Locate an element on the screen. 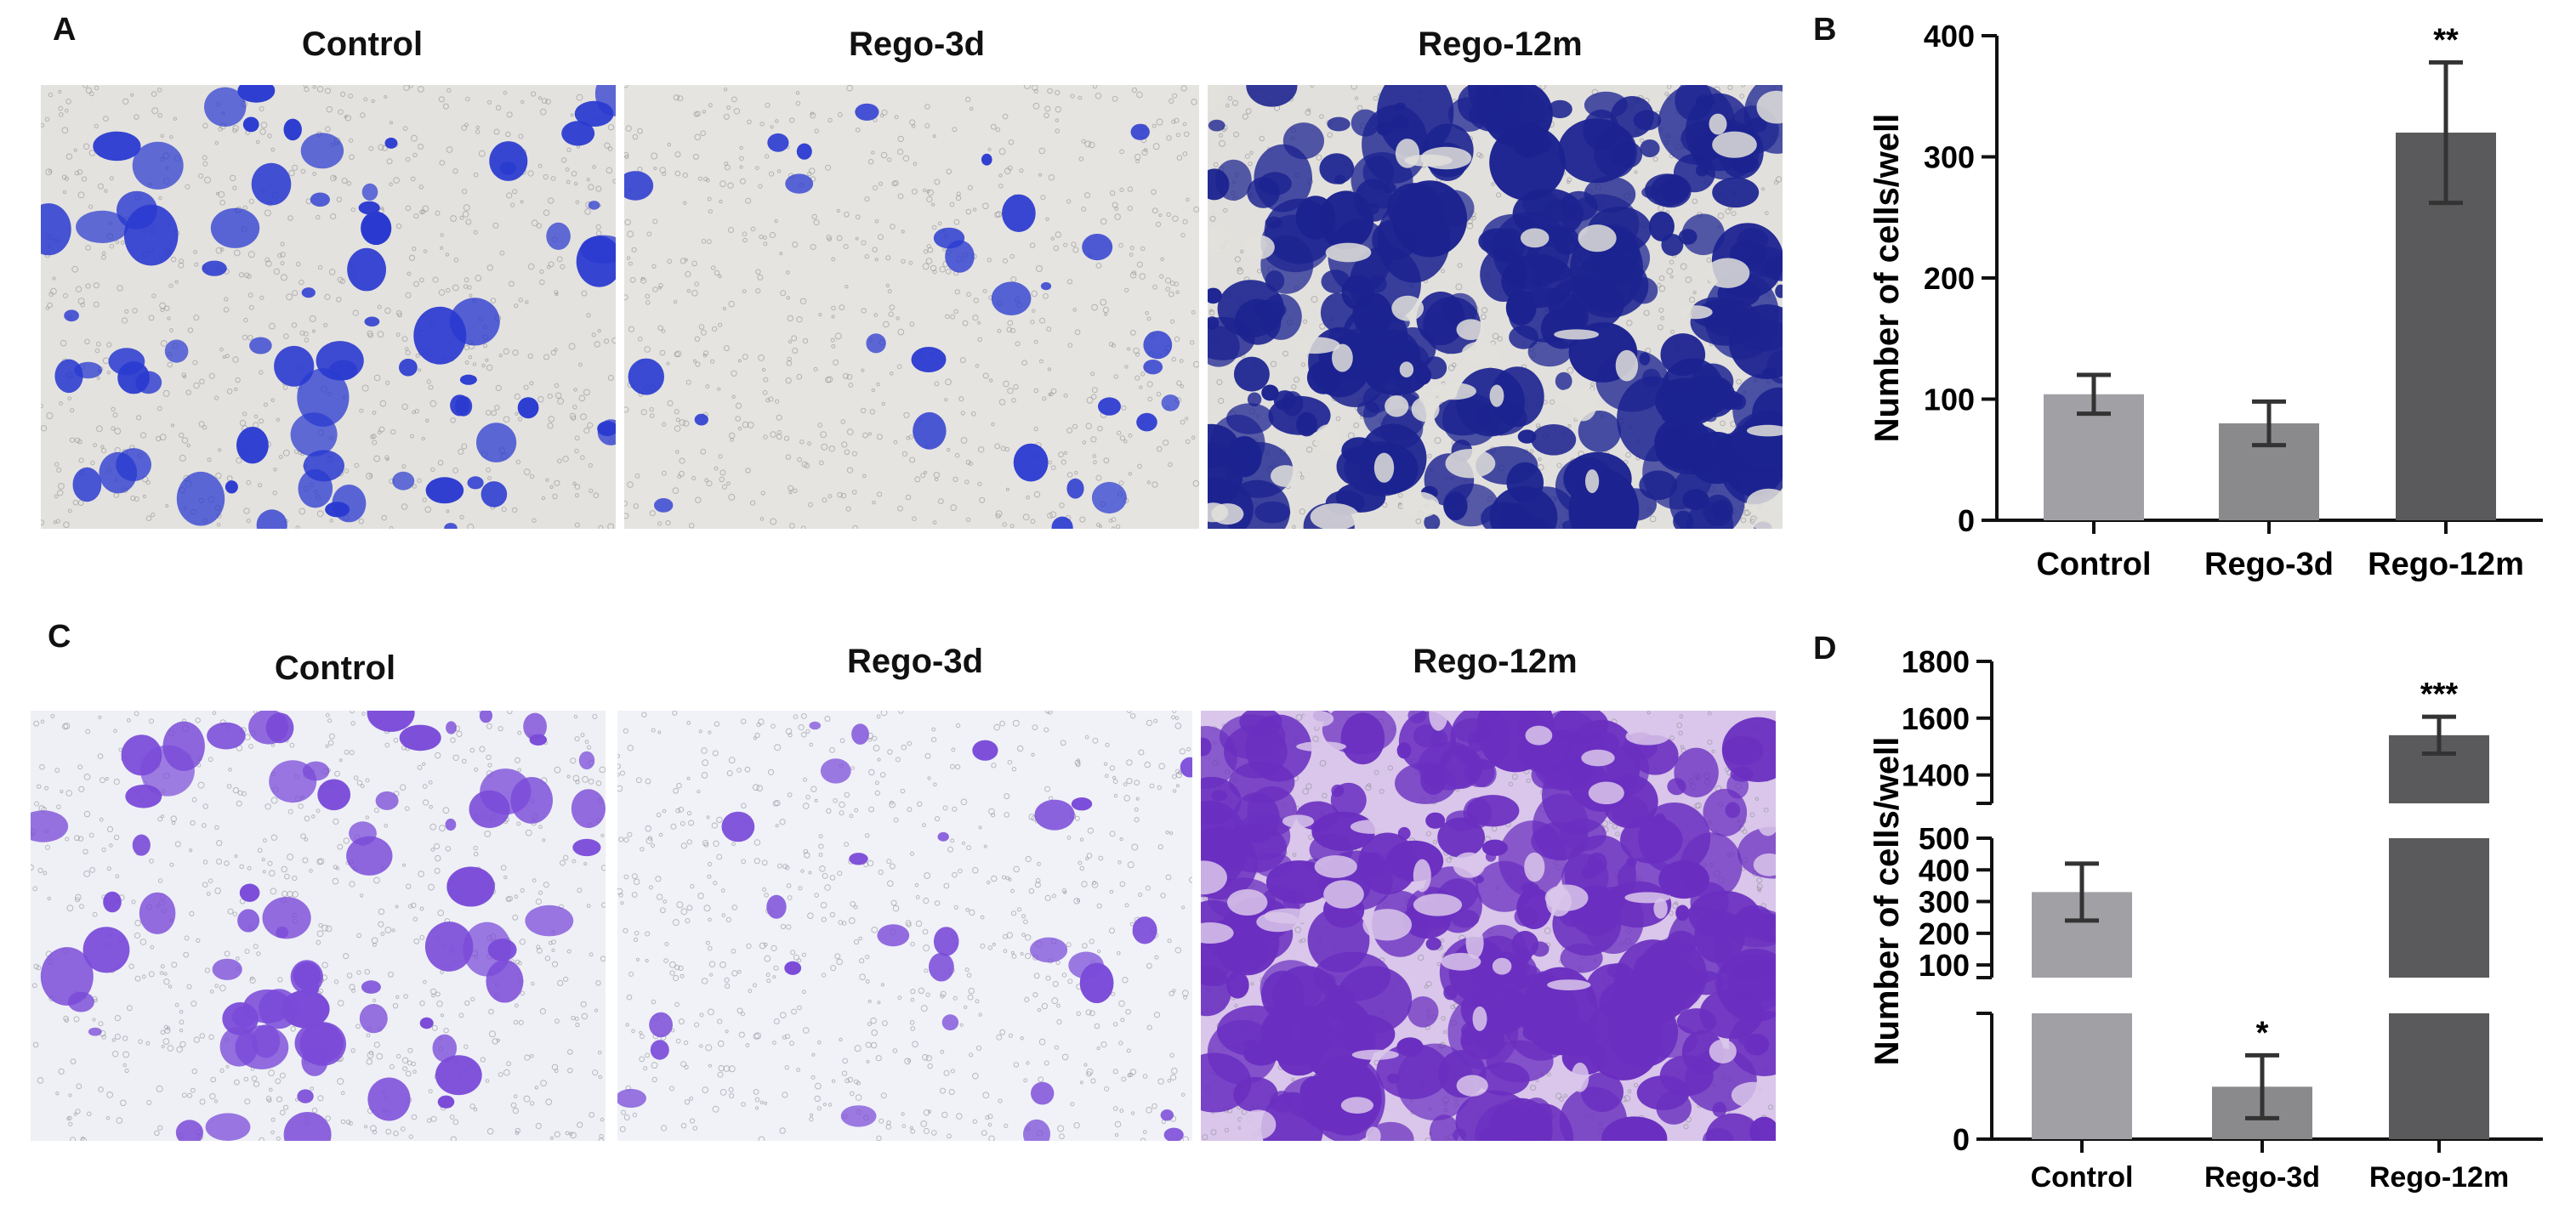 The image size is (2576, 1208). panel-label-a: A is located at coordinates (65, 30).